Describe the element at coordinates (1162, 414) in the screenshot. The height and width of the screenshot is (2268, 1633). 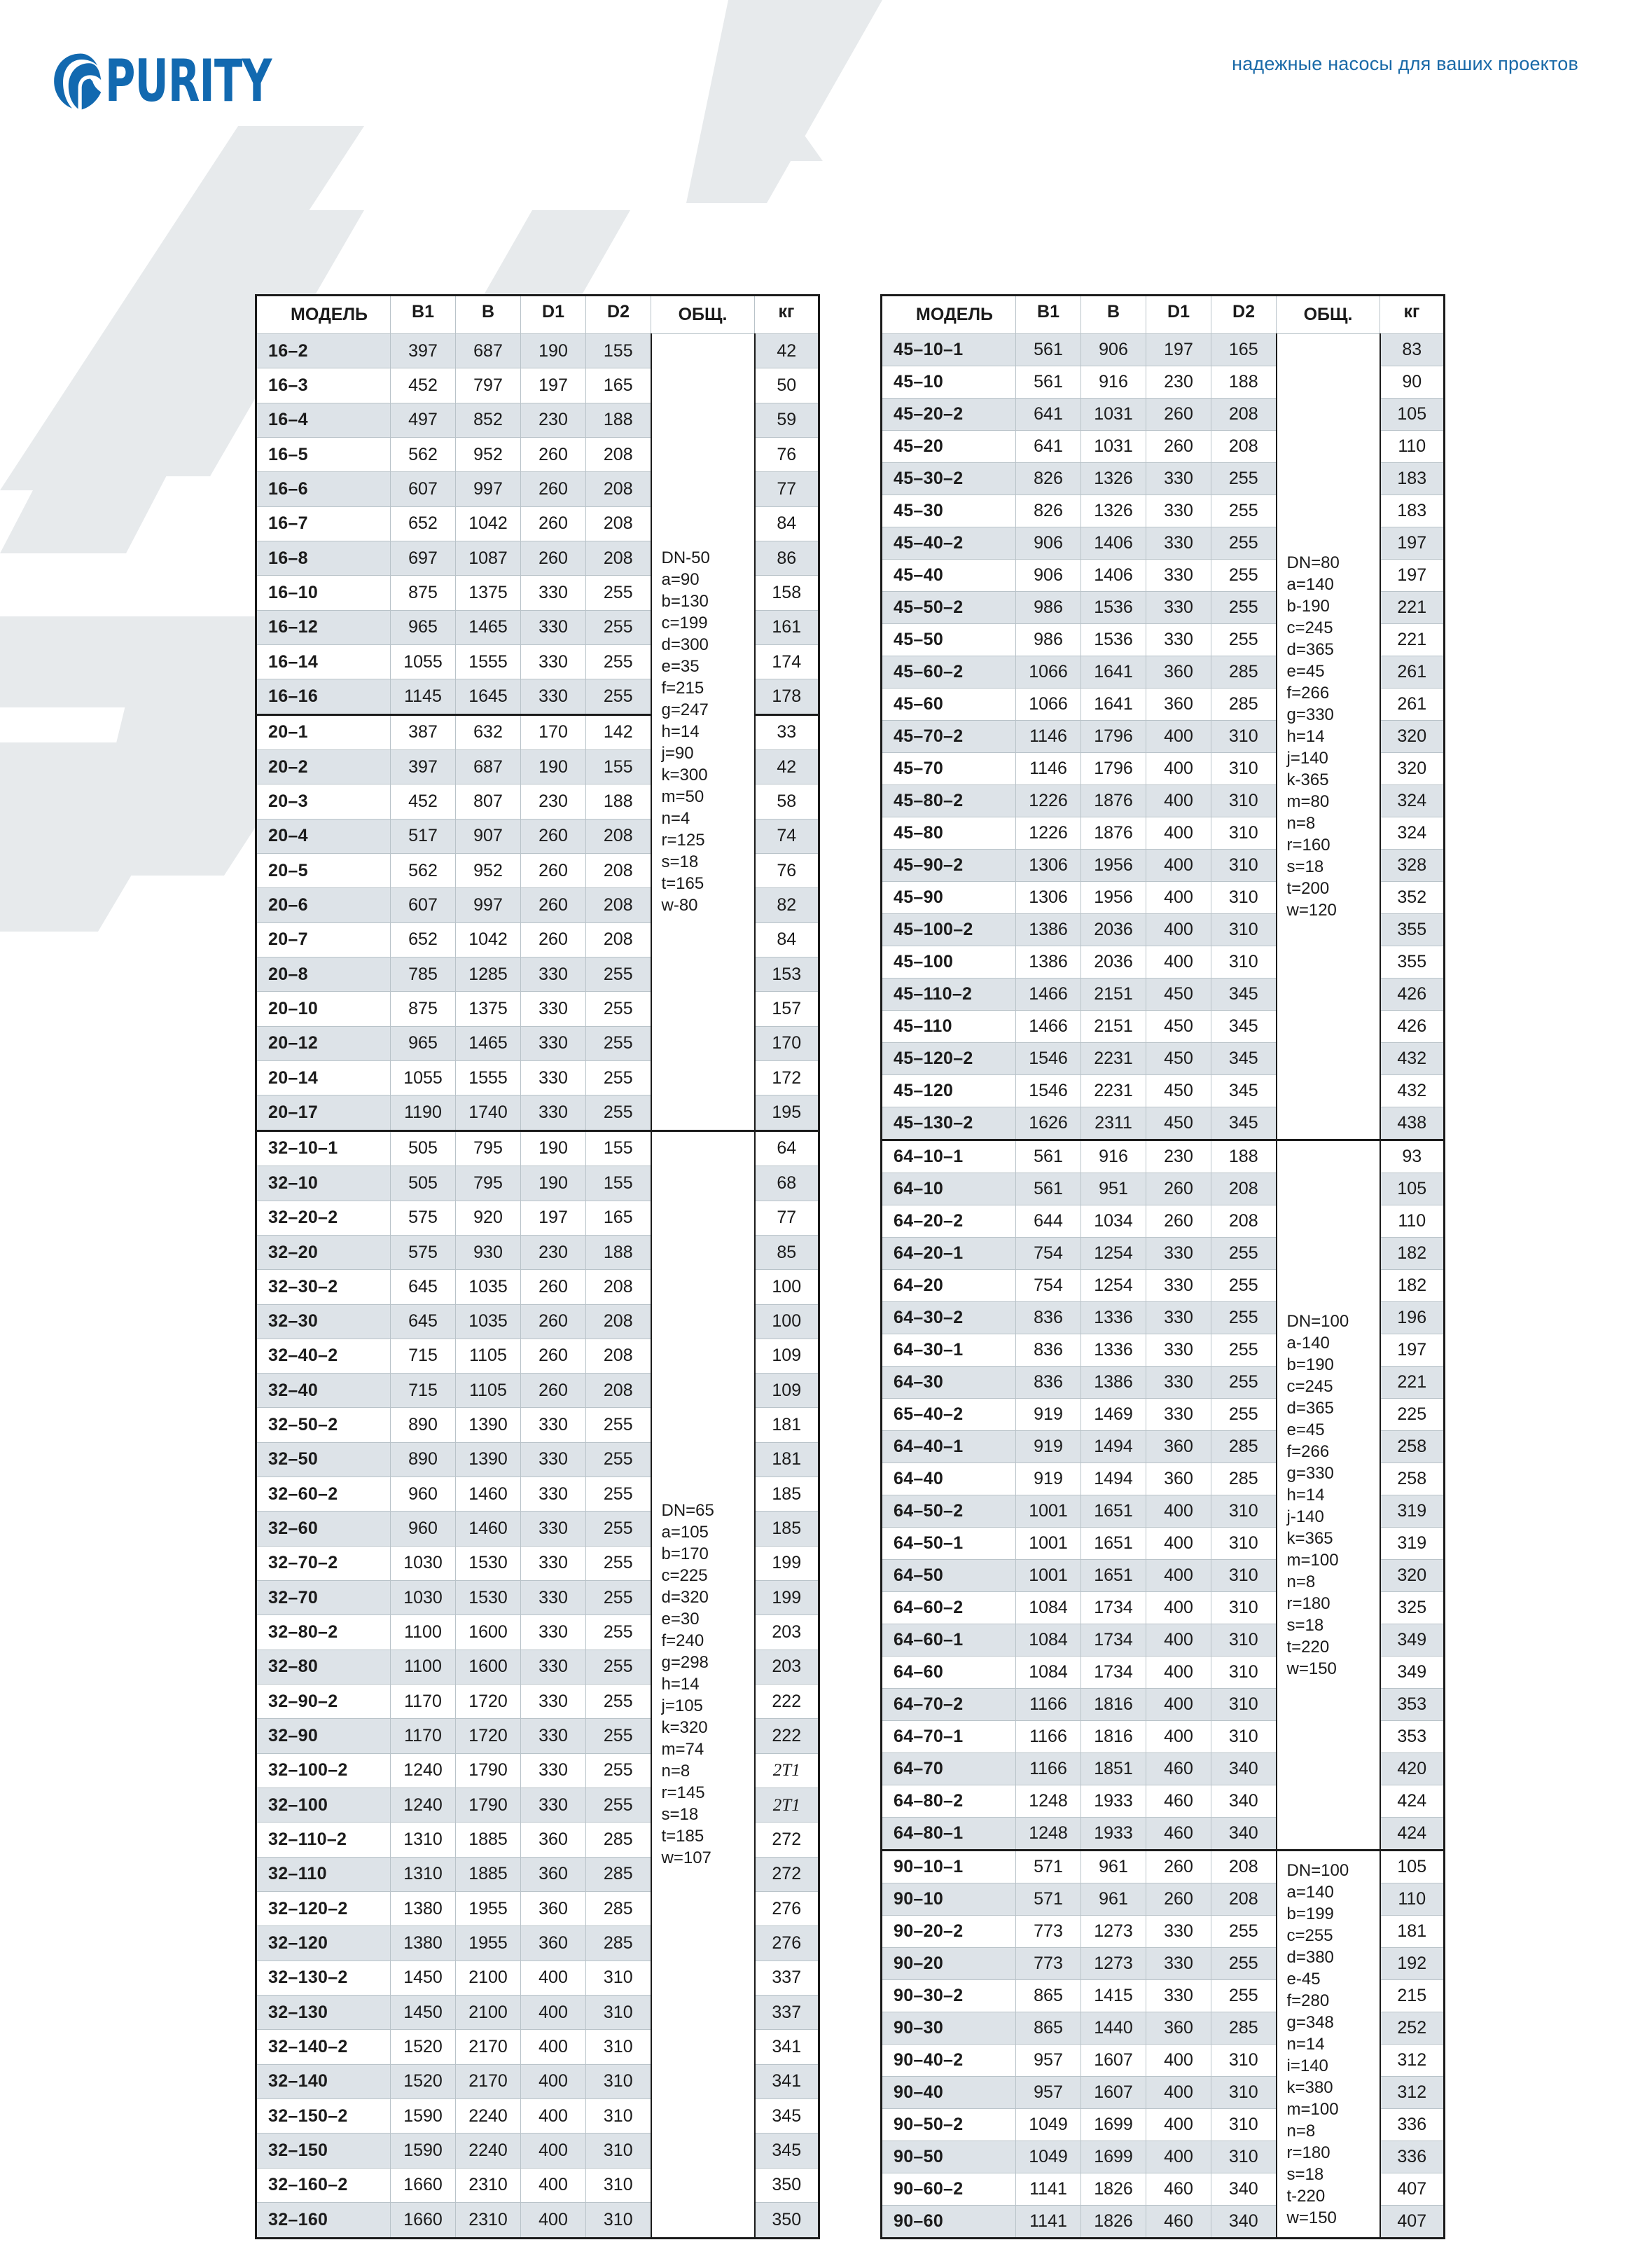
I see `table-row: 45–20–2 641 1031 260 208 105` at that location.